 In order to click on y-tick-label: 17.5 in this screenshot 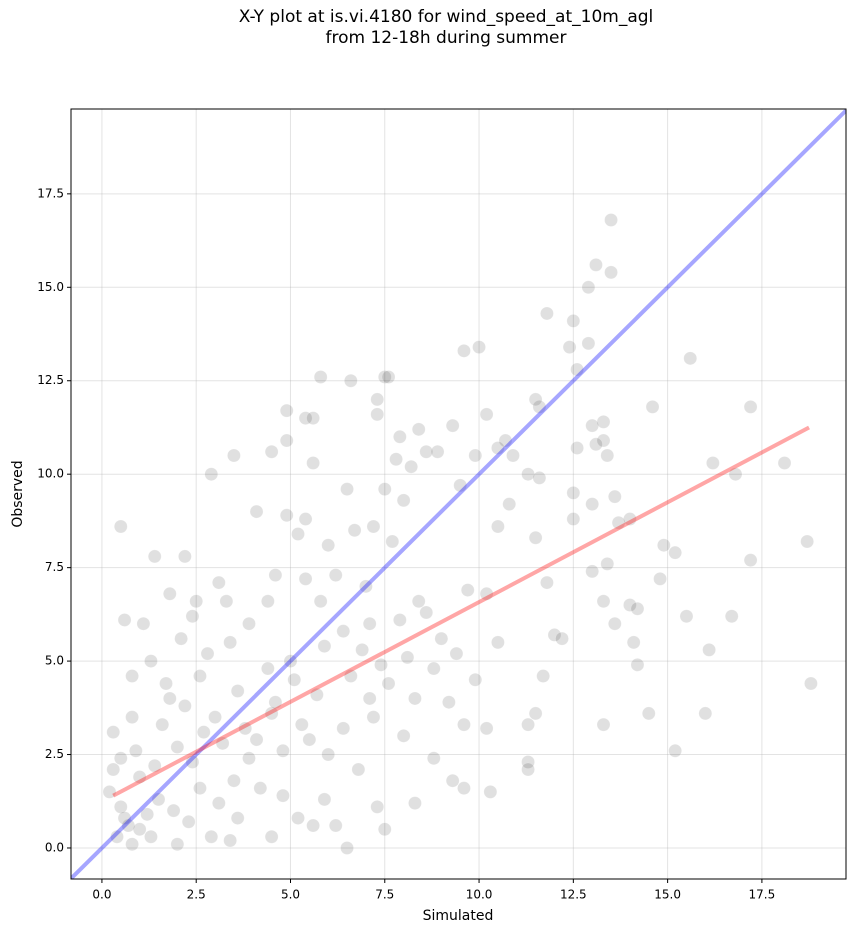, I will do `click(50, 193)`.